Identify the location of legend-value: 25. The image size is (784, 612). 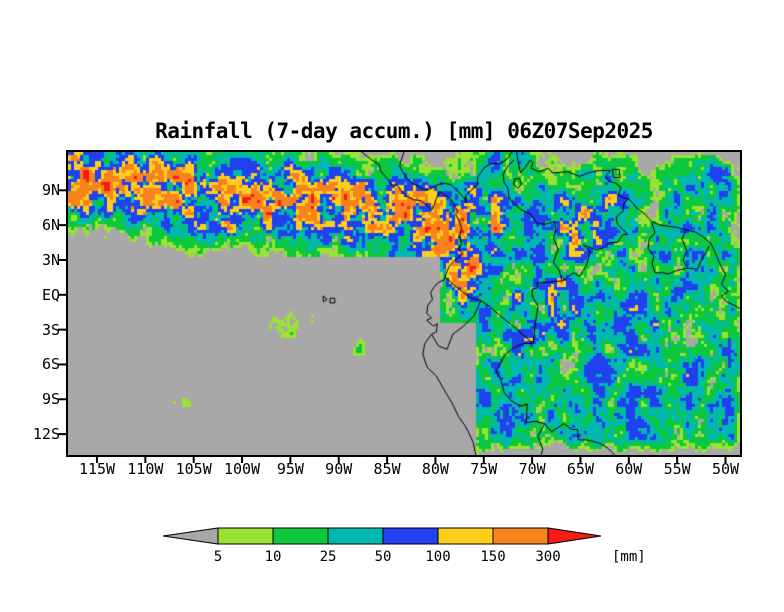
(328, 557).